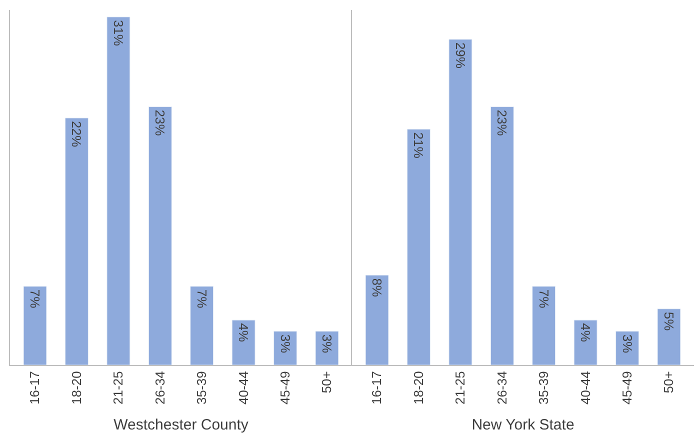 The image size is (699, 435). I want to click on data-label: 29%, so click(460, 55).